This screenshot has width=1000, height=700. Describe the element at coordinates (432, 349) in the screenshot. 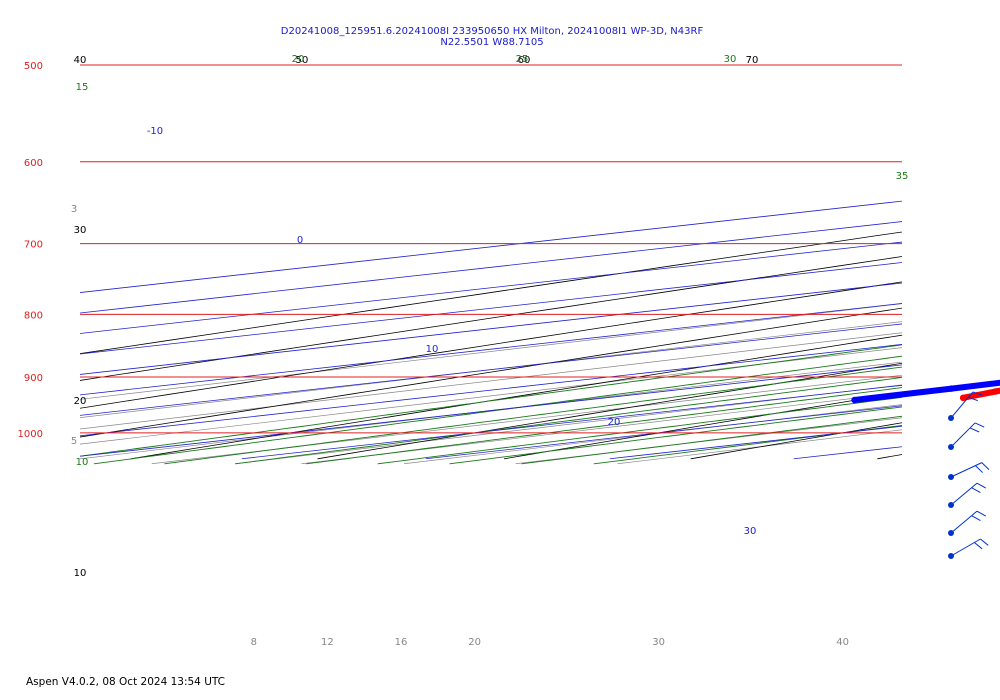

I see `isotherm-label-10: 10` at that location.